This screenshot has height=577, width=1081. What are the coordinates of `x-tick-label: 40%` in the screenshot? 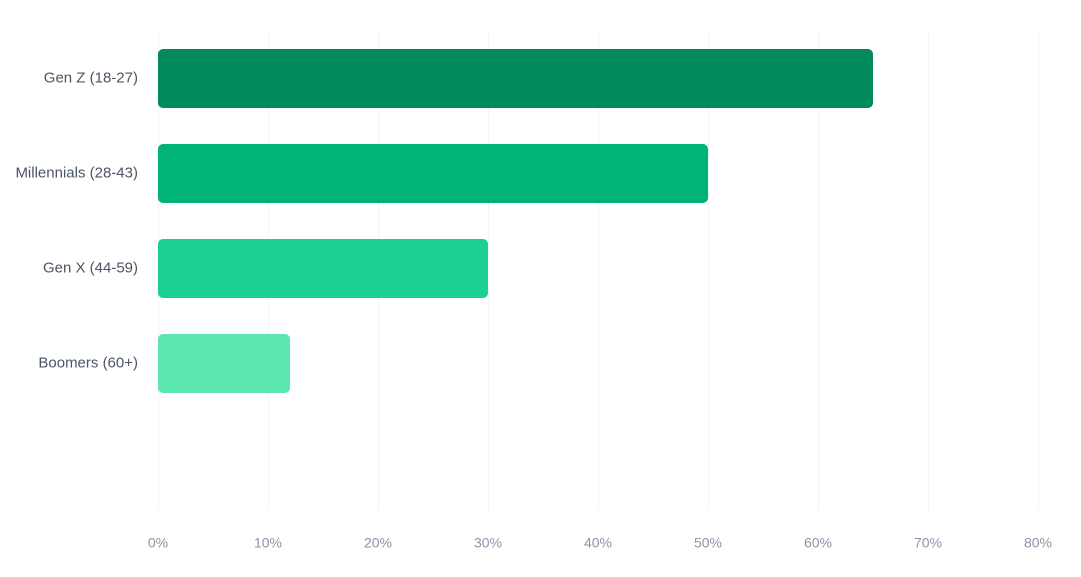 It's located at (598, 543).